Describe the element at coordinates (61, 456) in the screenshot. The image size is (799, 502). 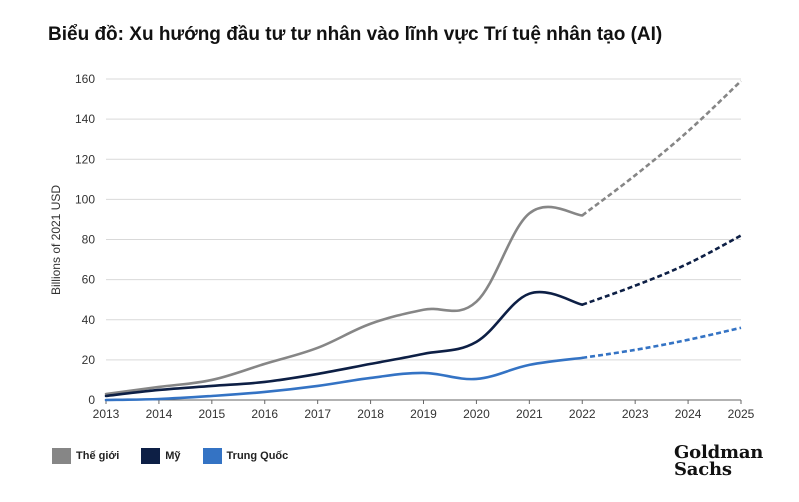
I see `legend-swatch-world` at that location.